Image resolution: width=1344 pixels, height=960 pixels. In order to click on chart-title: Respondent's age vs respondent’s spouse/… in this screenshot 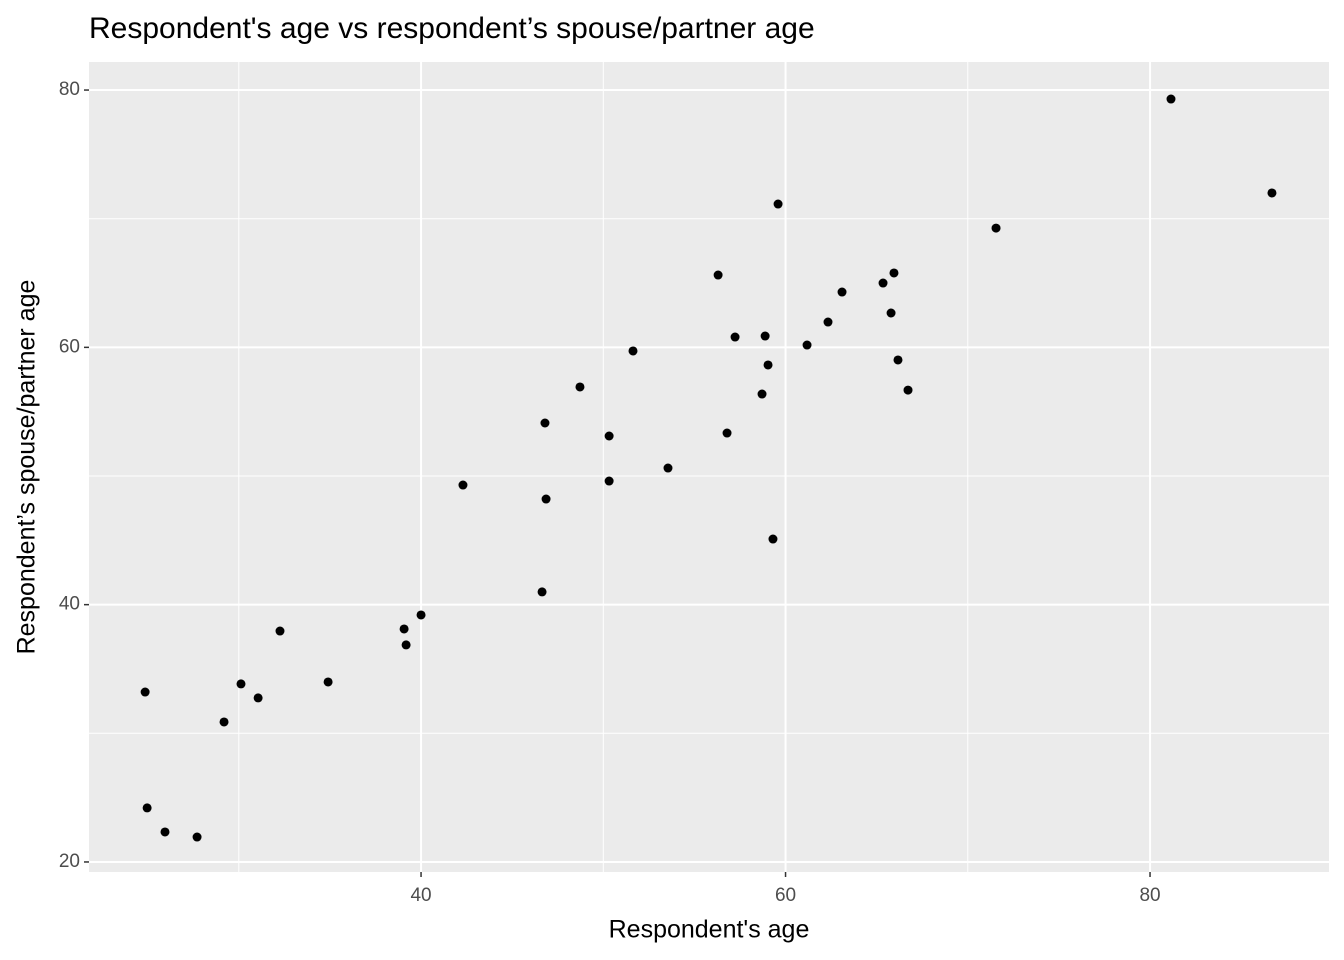, I will do `click(452, 28)`.